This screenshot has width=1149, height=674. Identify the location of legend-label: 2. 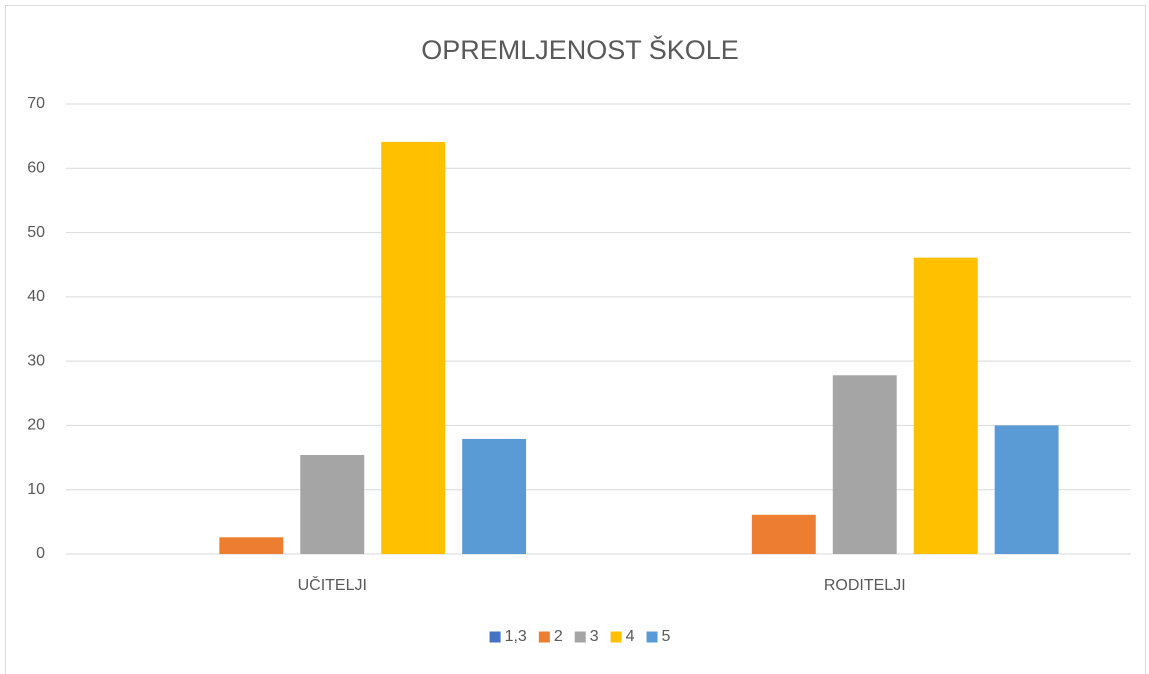
(558, 636).